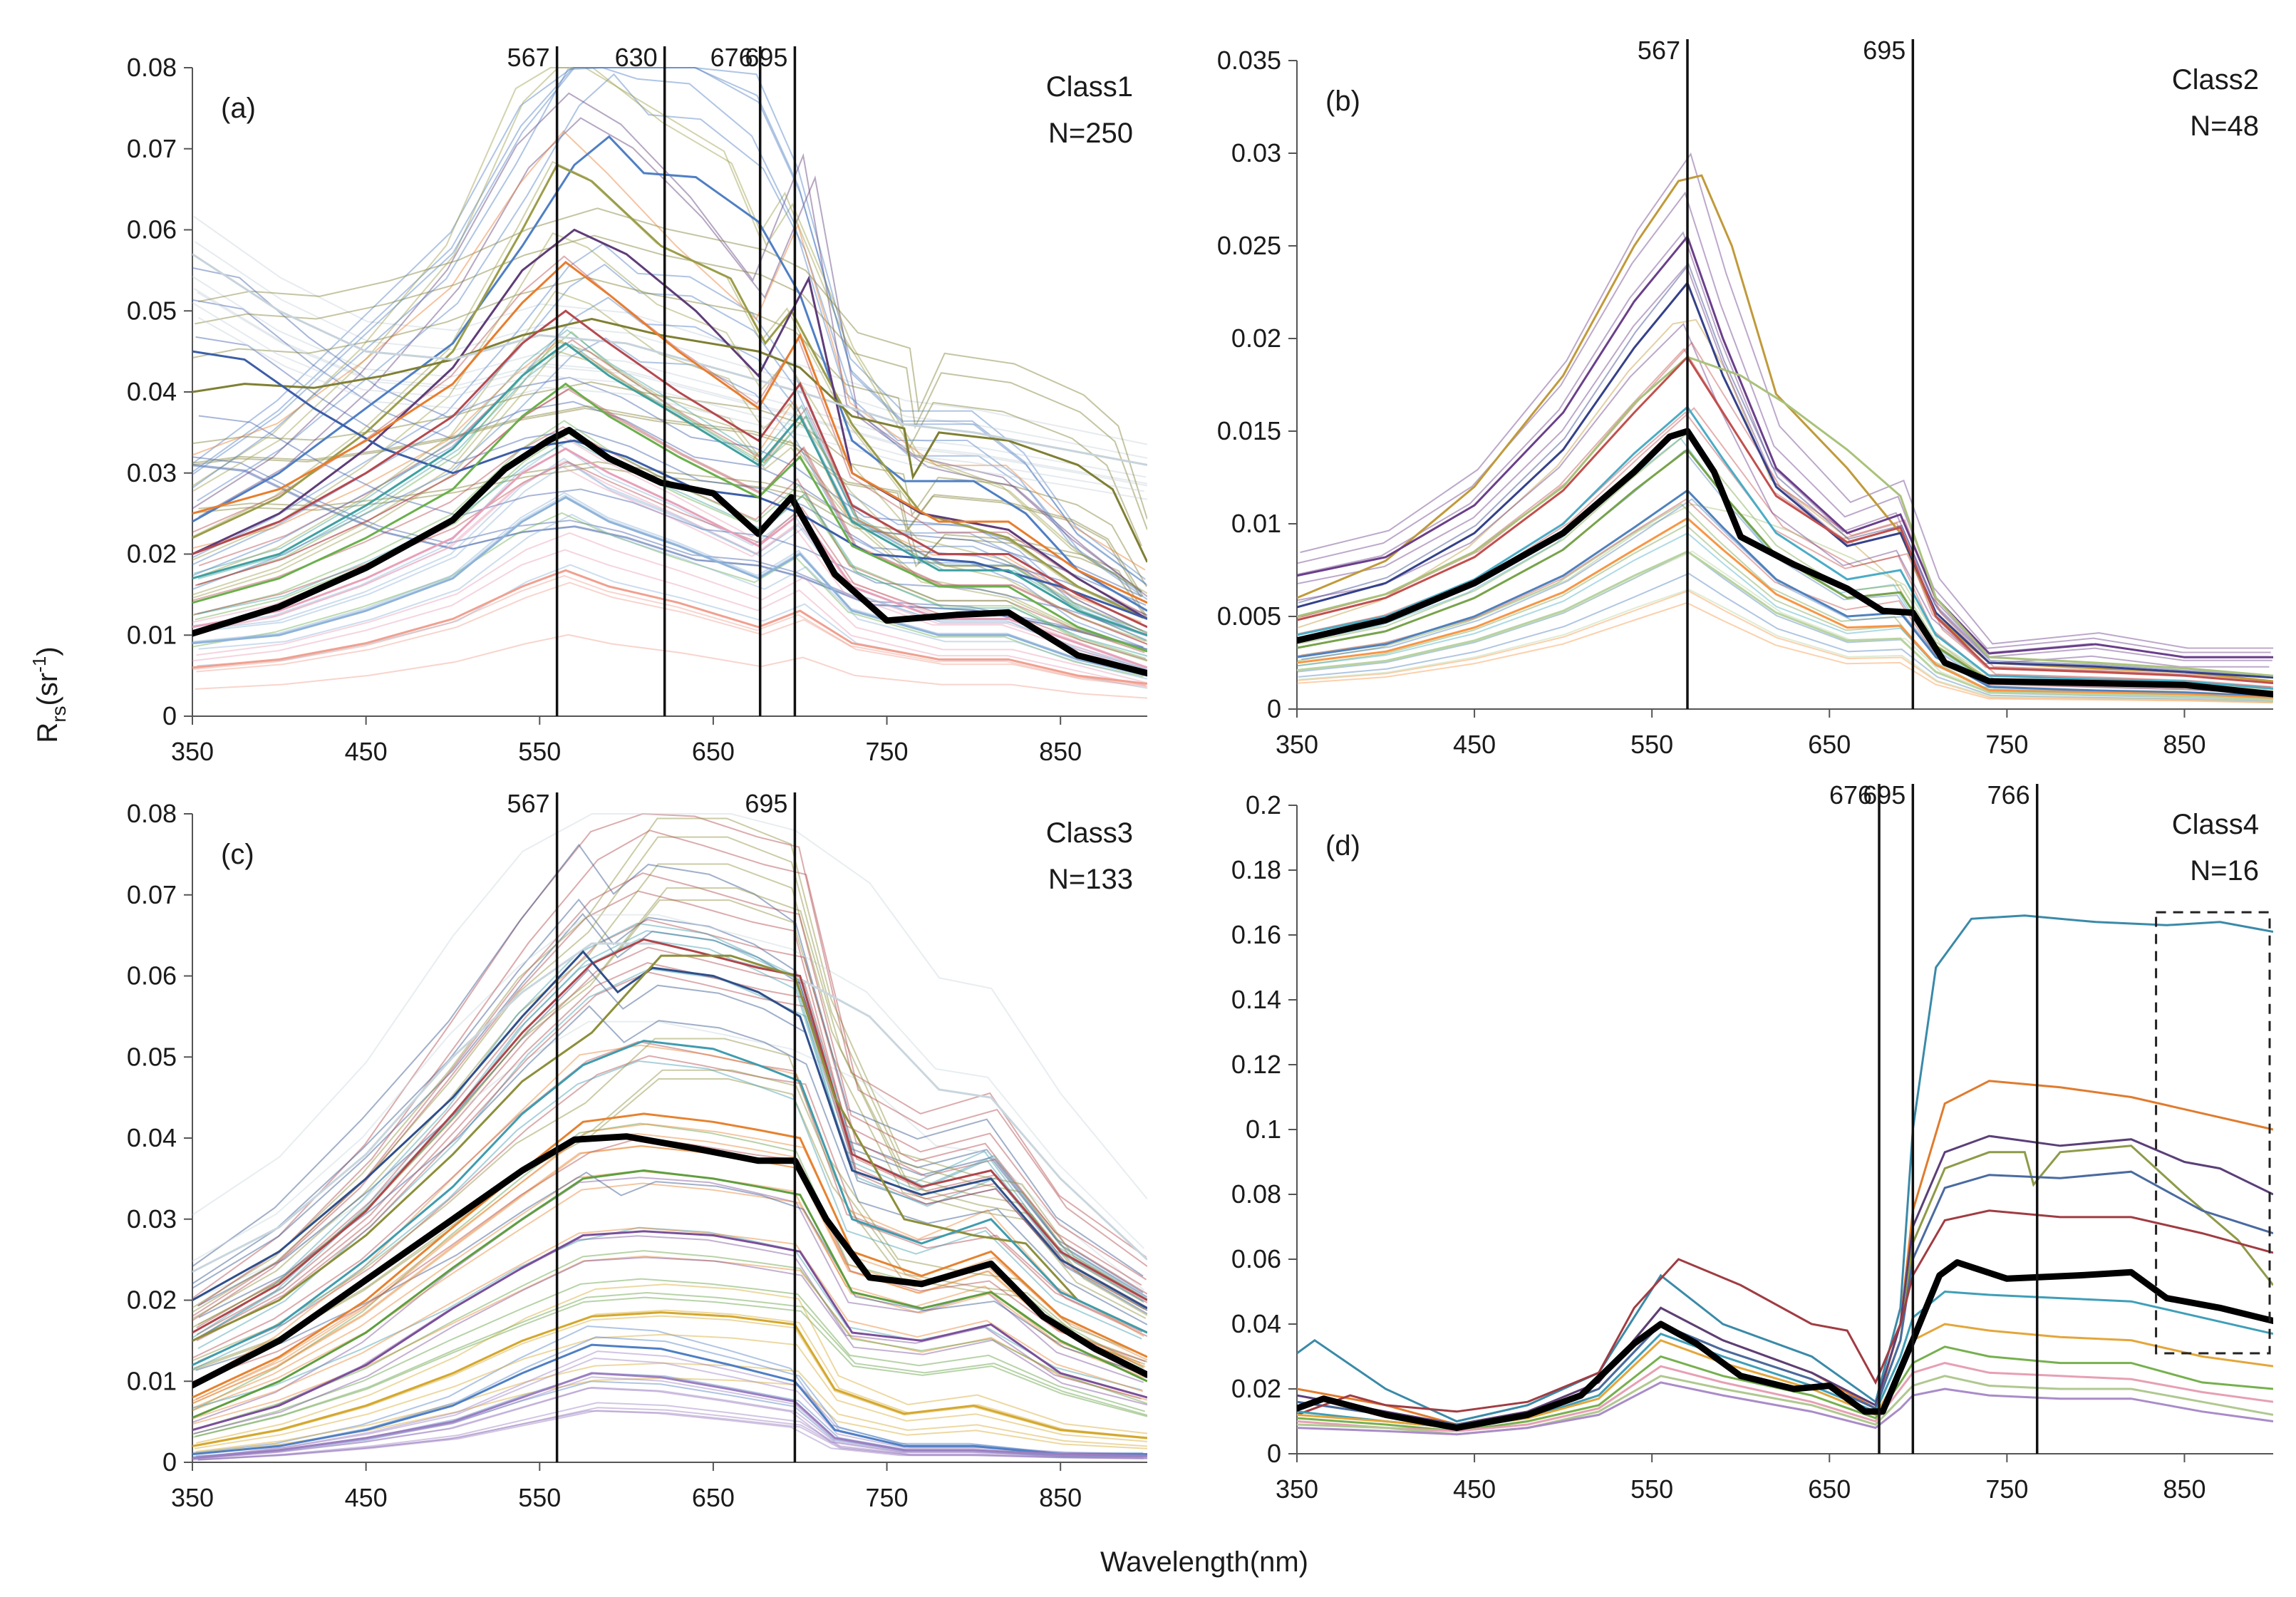 The height and width of the screenshot is (1597, 2296). I want to click on spectrum-blue-low, so click(669, 1399).